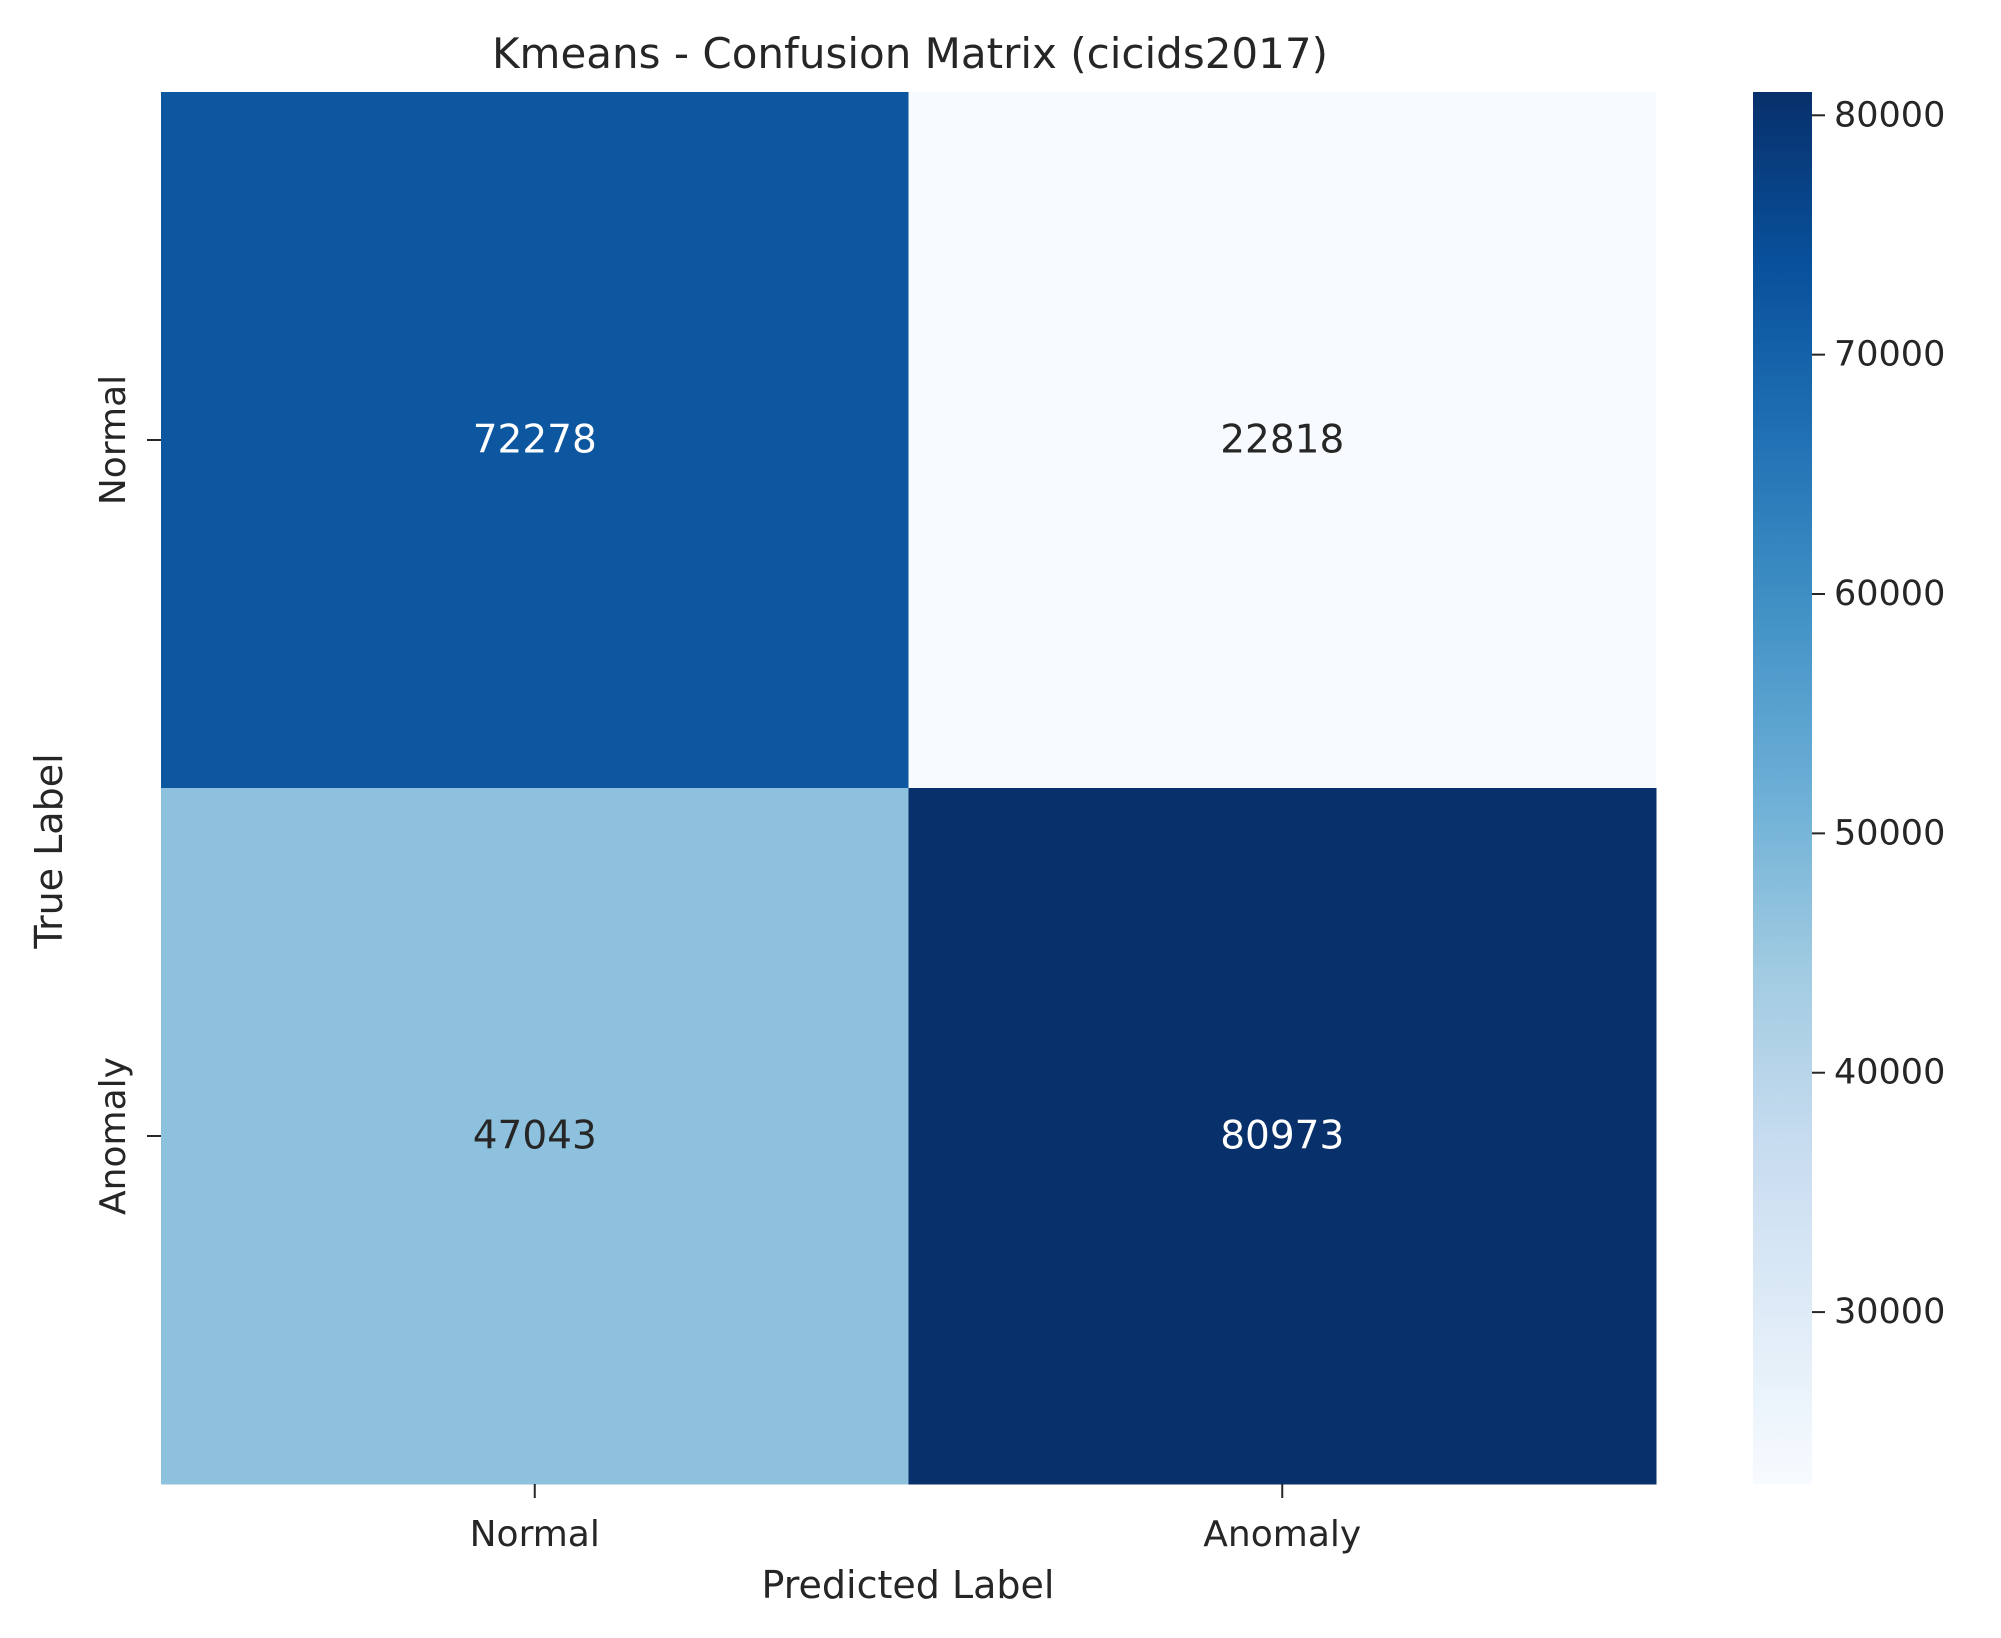 Image resolution: width=2001 pixels, height=1638 pixels. Describe the element at coordinates (1889, 355) in the screenshot. I see `colorbar-tick-label: 70000` at that location.